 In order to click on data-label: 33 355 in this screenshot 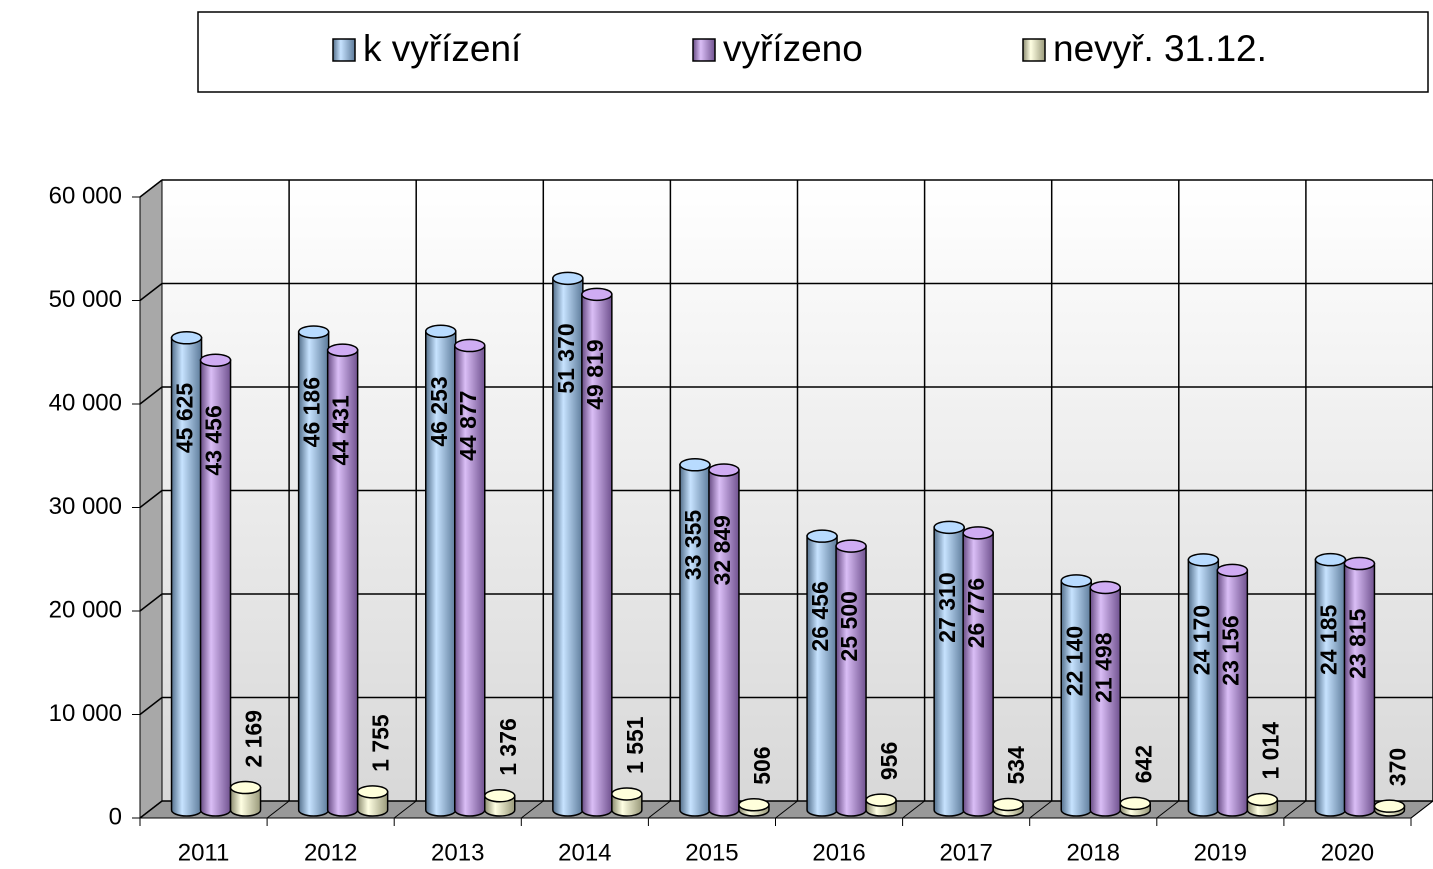, I will do `click(693, 545)`.